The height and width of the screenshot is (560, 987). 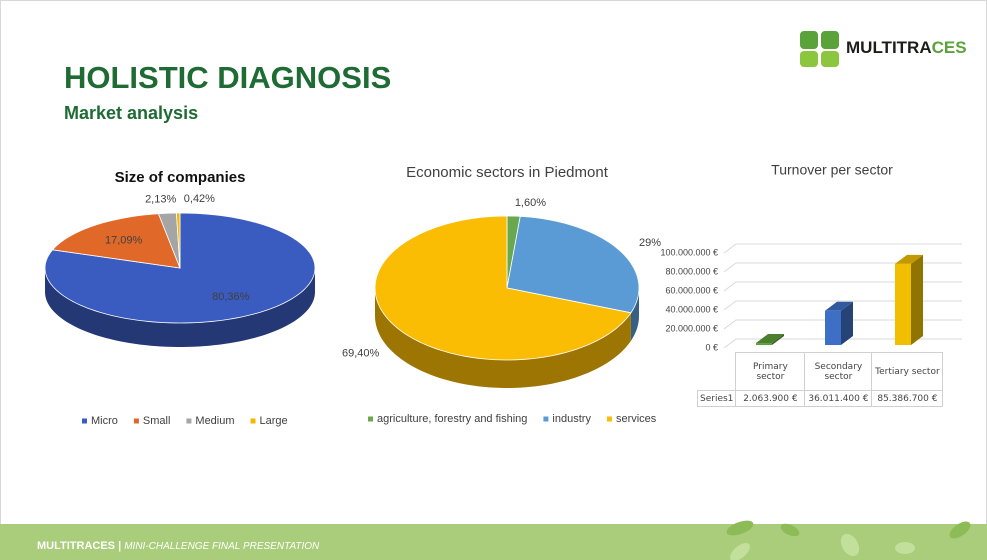 I want to click on y-tick-label: 40.000.000 €, so click(x=691, y=309).